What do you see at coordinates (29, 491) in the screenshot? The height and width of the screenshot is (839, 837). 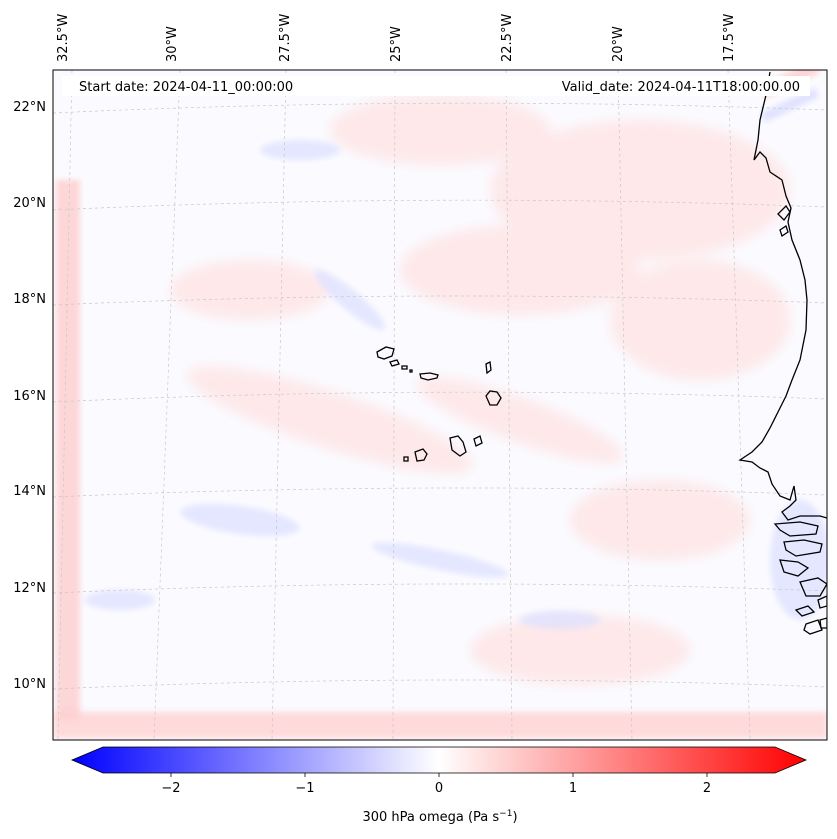 I see `lat-label-14n: 14°N` at bounding box center [29, 491].